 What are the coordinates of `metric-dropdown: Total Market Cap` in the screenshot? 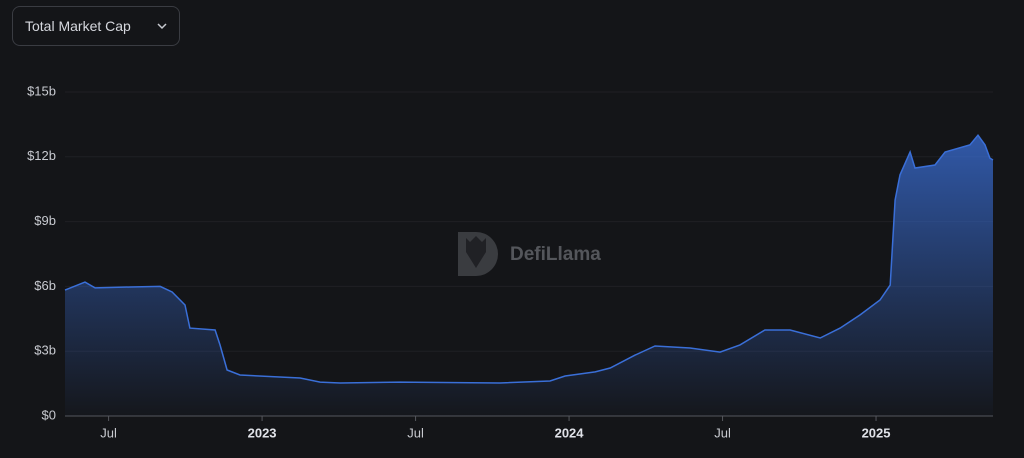 It's located at (96, 26).